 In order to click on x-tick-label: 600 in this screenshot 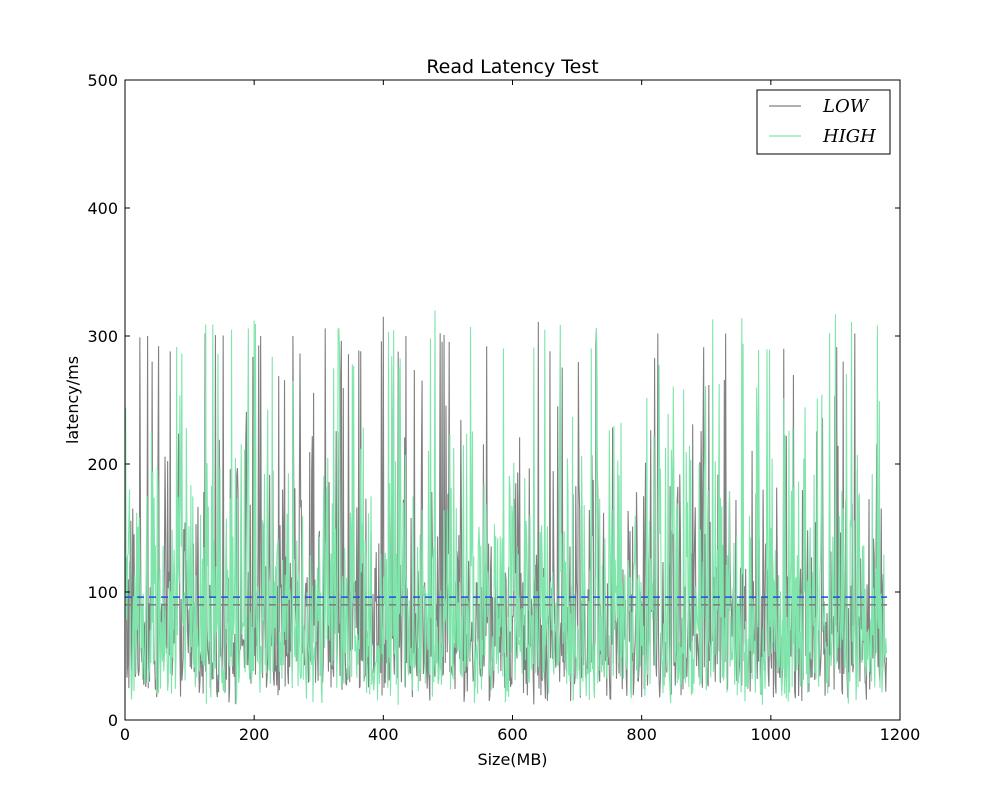, I will do `click(512, 734)`.